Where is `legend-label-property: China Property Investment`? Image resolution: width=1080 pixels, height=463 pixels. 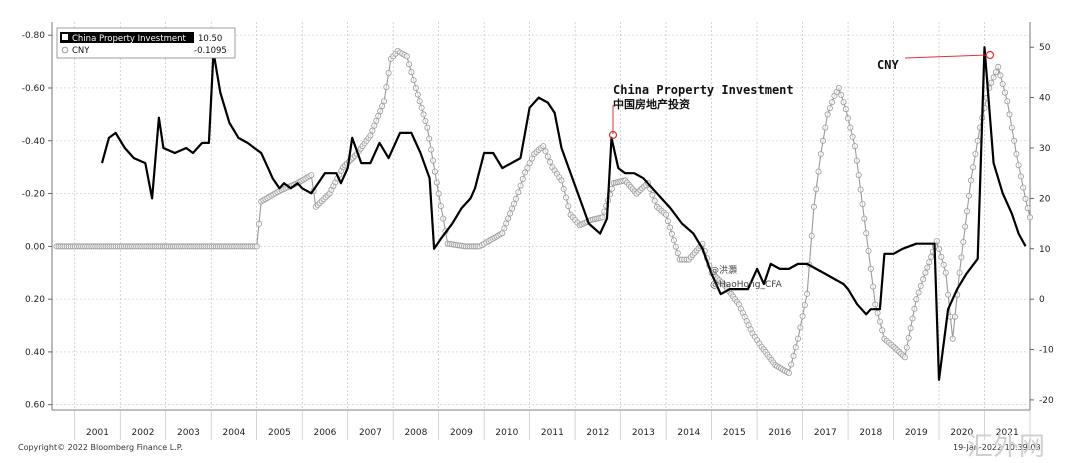
legend-label-property: China Property Investment is located at coordinates (129, 39).